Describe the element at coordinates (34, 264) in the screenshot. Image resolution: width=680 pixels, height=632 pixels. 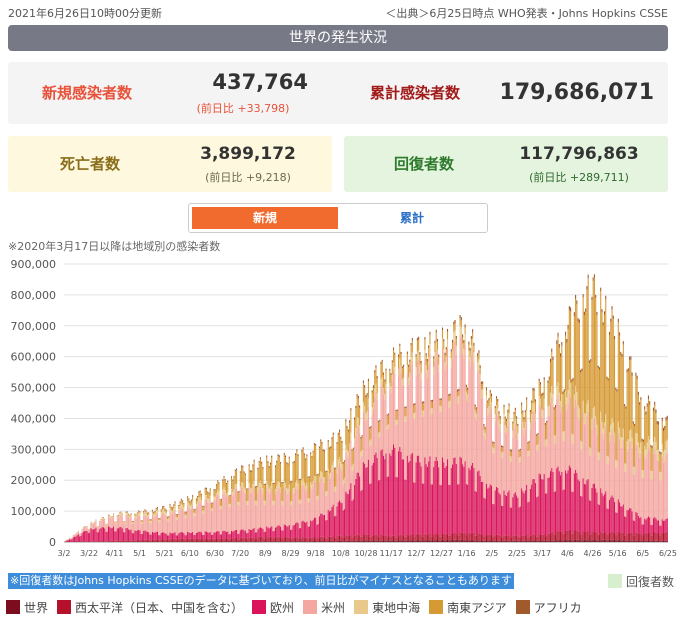
I see `y-tick-label: 900,000` at that location.